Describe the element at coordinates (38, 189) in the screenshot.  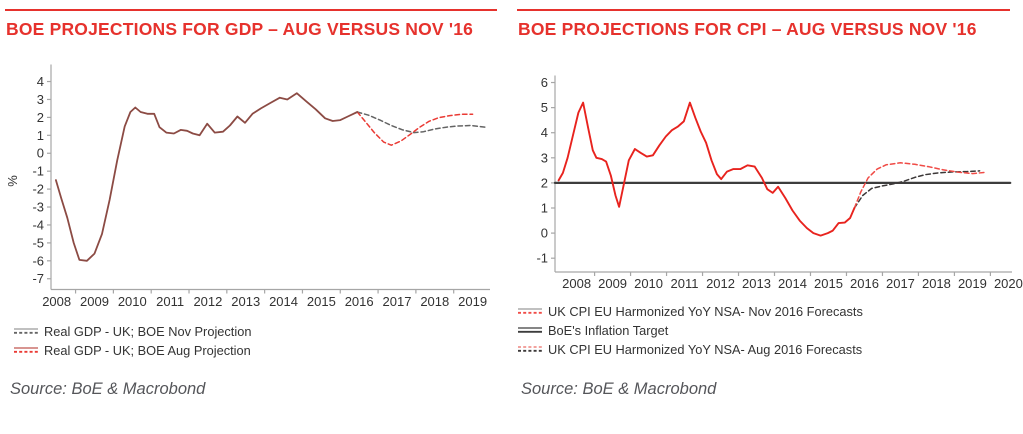
I see `y-tick-label: -2` at that location.